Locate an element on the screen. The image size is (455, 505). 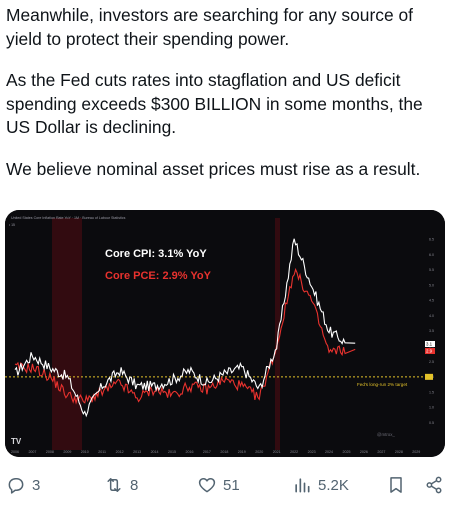
year-tick-label: 2019 is located at coordinates (242, 452).